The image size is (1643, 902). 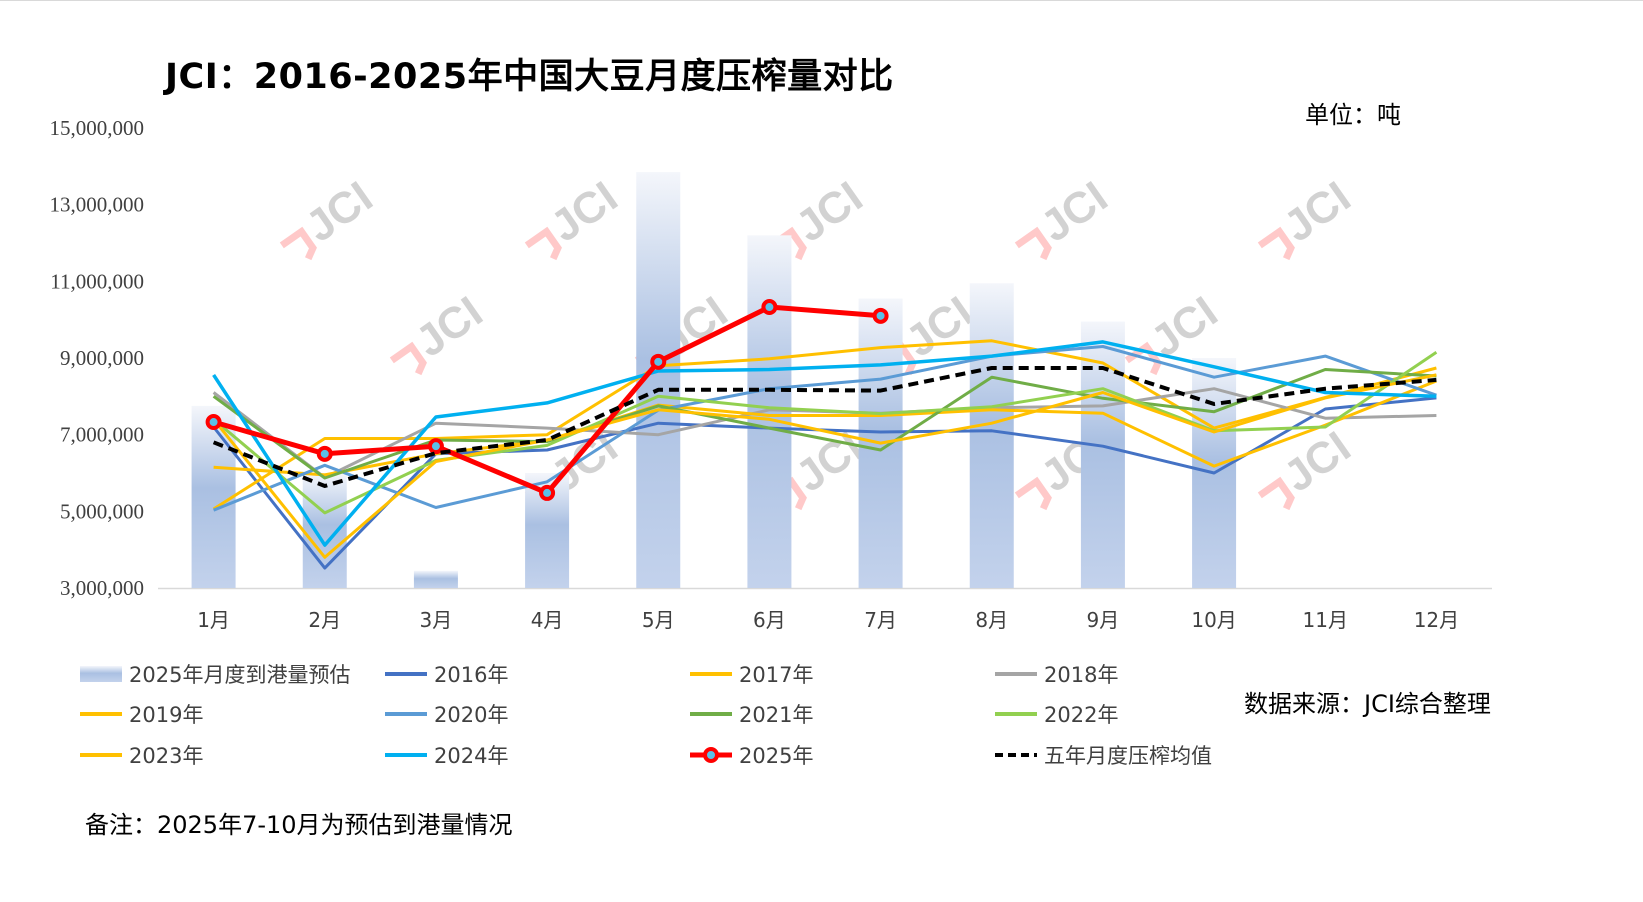 I want to click on y-tick-label: 7,000,000, so click(x=102, y=435).